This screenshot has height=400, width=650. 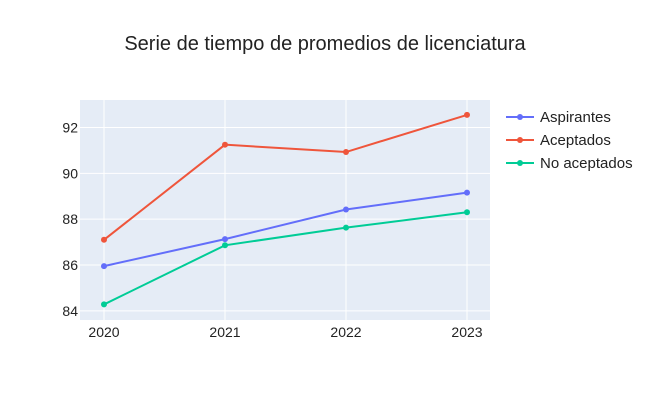 I want to click on y-tick-label: 90, so click(x=70, y=173).